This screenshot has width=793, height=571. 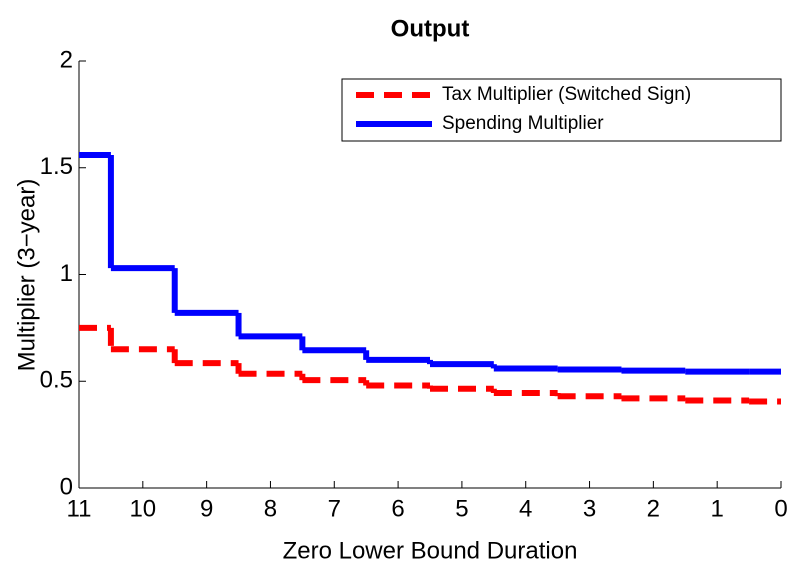 What do you see at coordinates (653, 508) in the screenshot?
I see `x-tick-label: 2` at bounding box center [653, 508].